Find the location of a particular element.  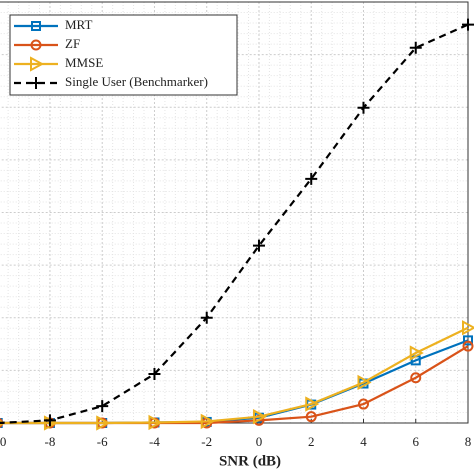

x-axis-label: SNR (dB) is located at coordinates (250, 461).